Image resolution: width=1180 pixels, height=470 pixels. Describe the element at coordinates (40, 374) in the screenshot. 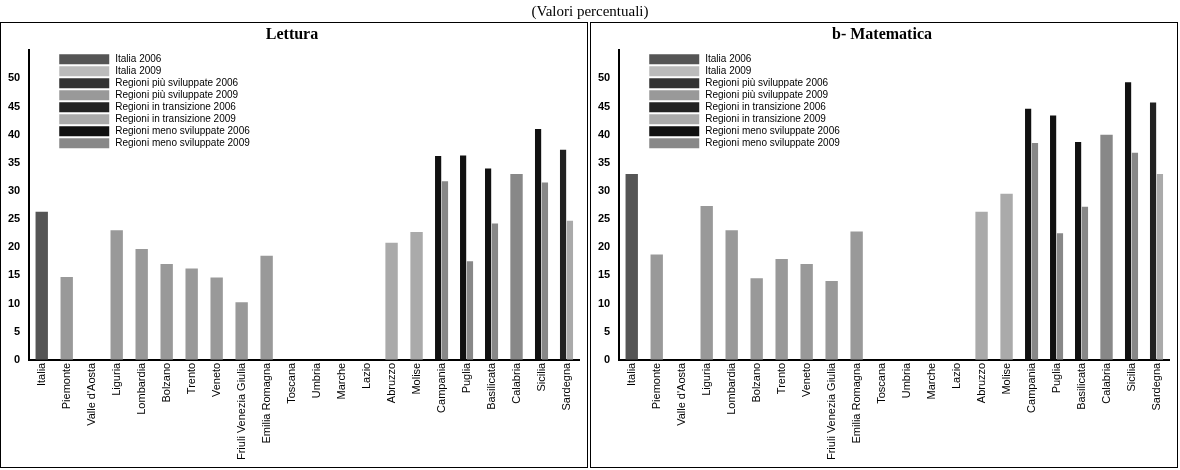

I see `x-tick-label: Italia` at that location.